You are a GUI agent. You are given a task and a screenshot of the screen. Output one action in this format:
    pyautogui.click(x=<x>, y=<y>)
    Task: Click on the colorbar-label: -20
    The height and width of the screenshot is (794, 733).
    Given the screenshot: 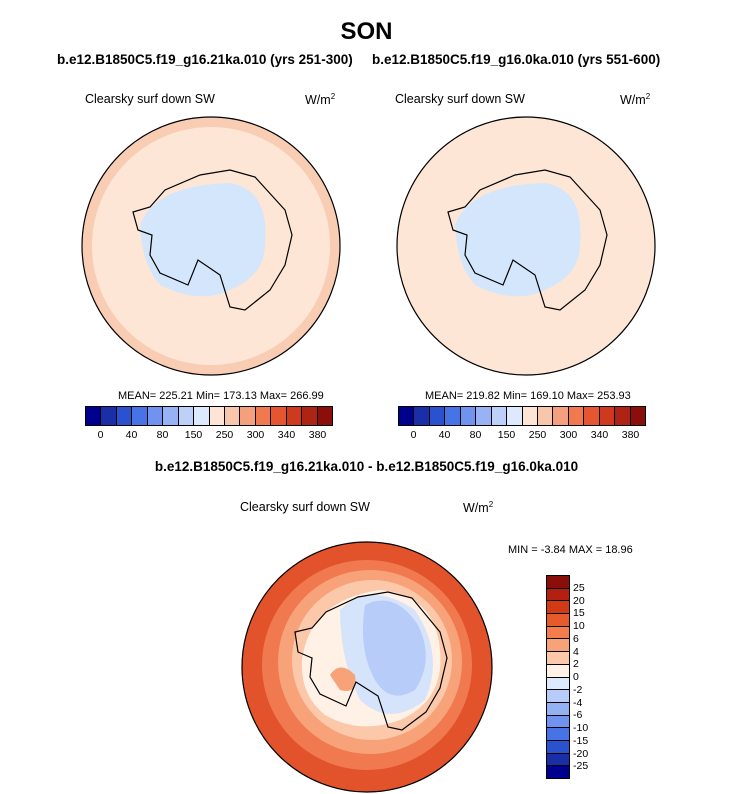 What is the action you would take?
    pyautogui.click(x=581, y=753)
    